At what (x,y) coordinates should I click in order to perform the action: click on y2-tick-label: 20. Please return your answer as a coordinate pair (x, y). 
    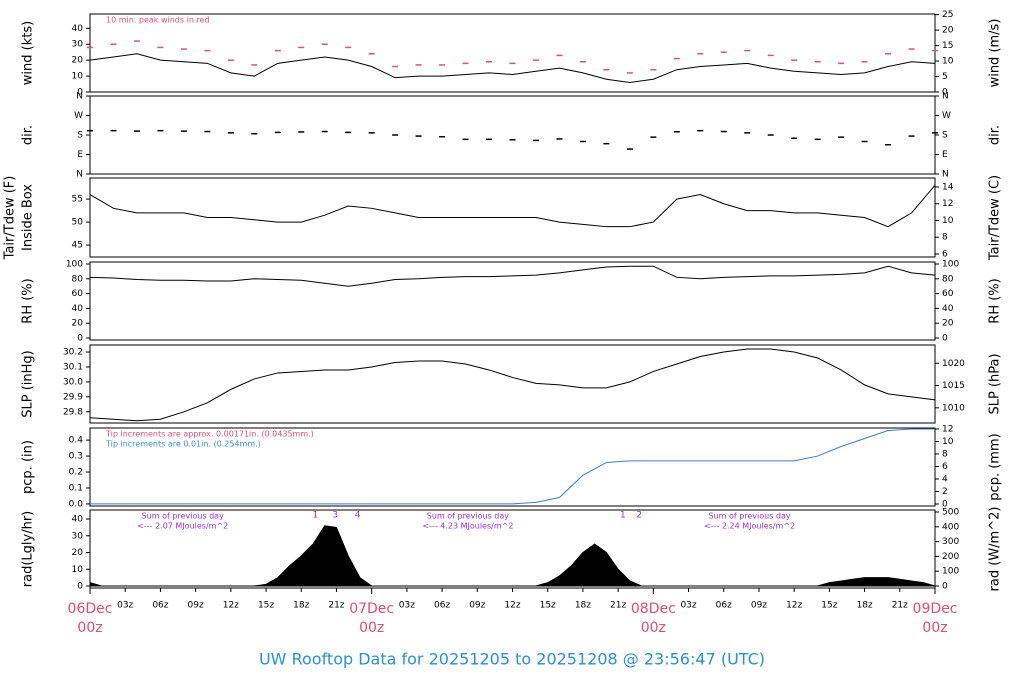
    Looking at the image, I should click on (948, 324).